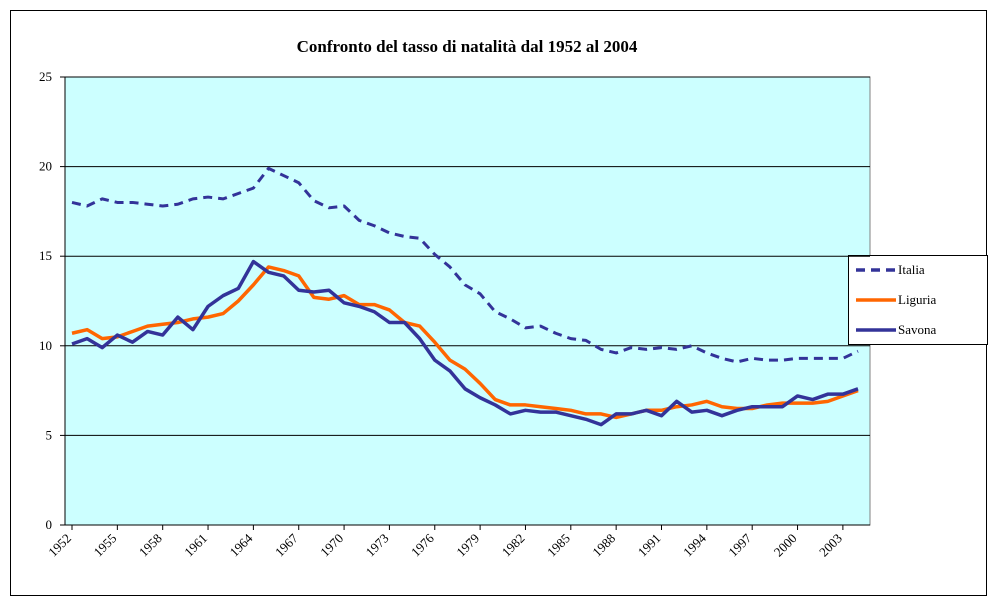  What do you see at coordinates (45, 255) in the screenshot?
I see `y-tick-label: 15` at bounding box center [45, 255].